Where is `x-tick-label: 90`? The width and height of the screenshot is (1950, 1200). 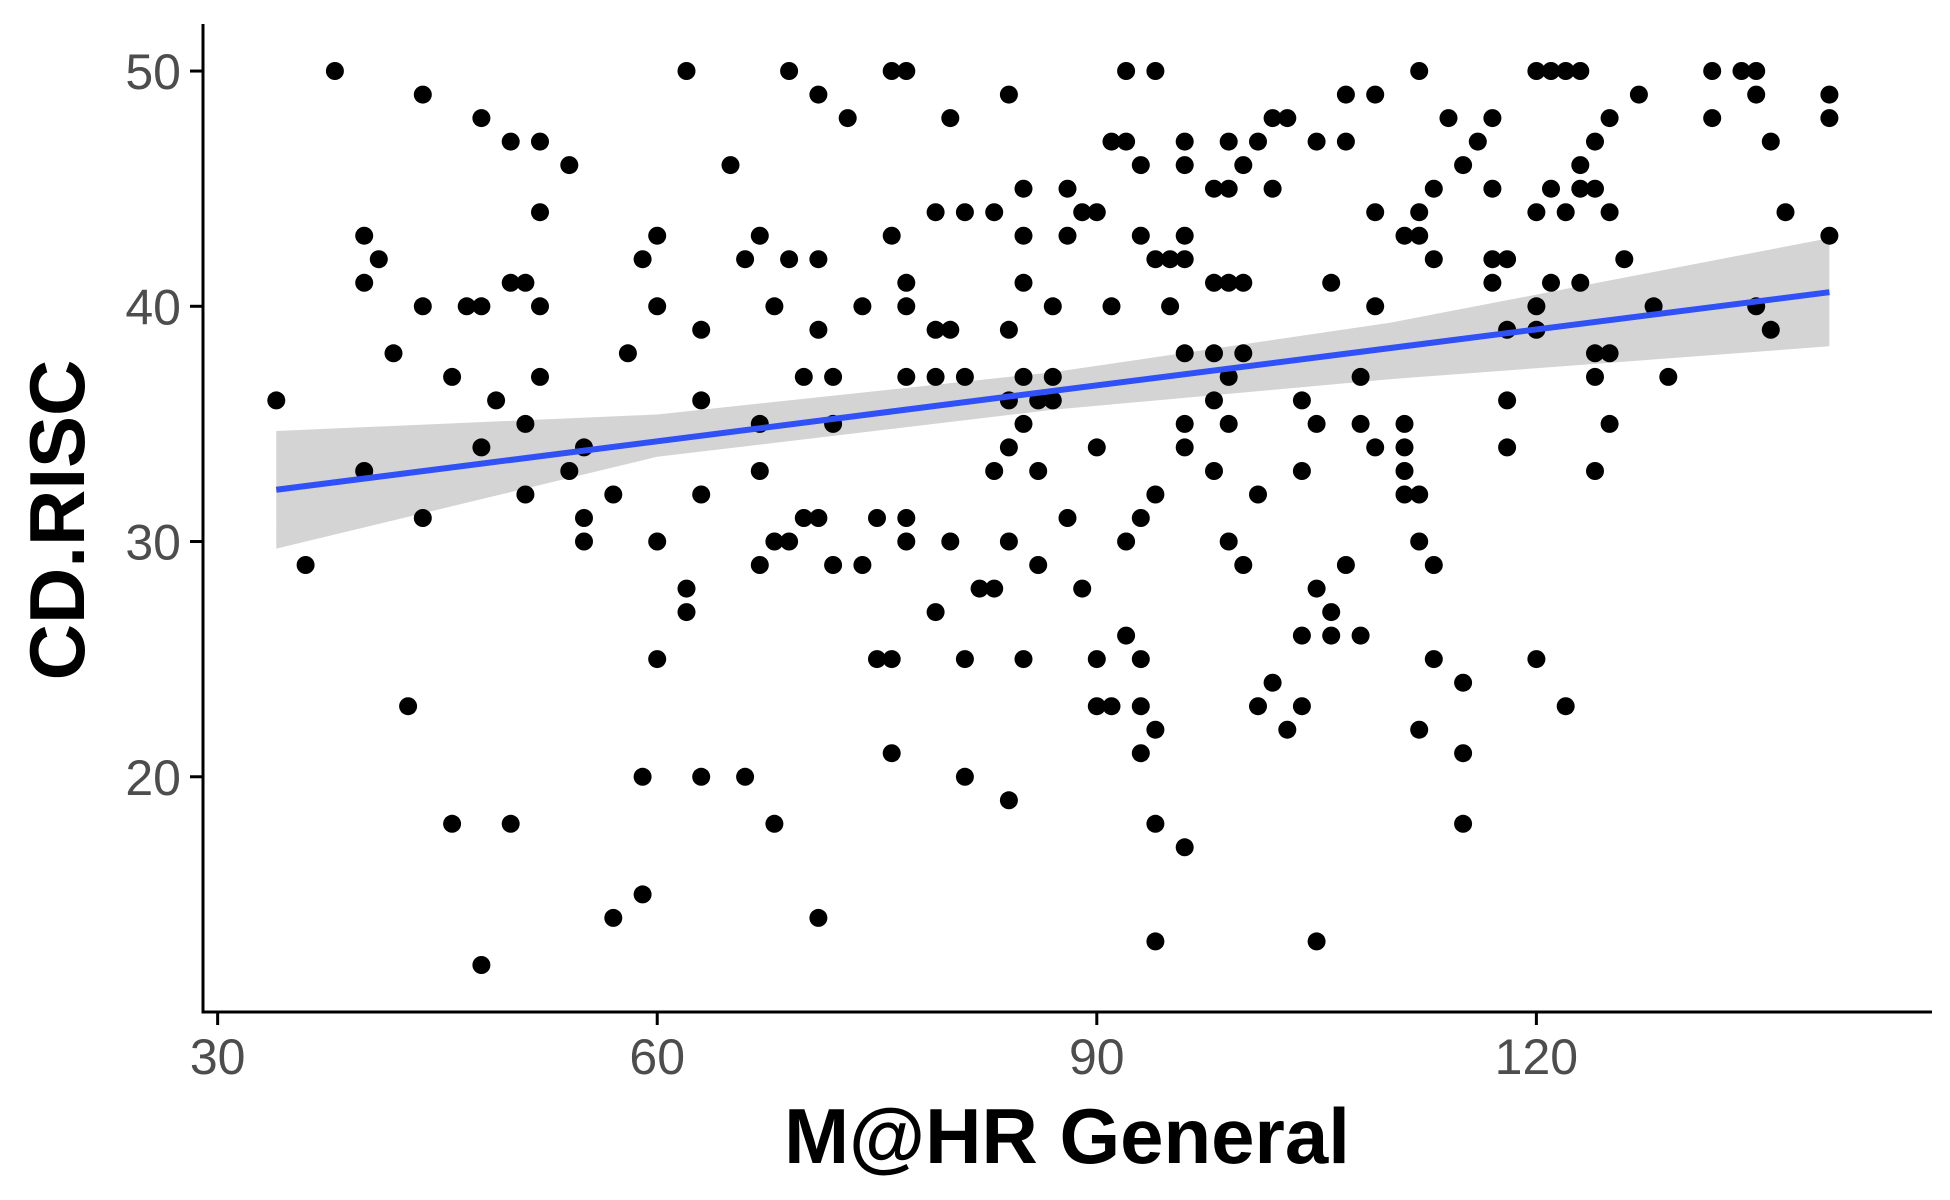 x-tick-label: 90 is located at coordinates (1097, 1057).